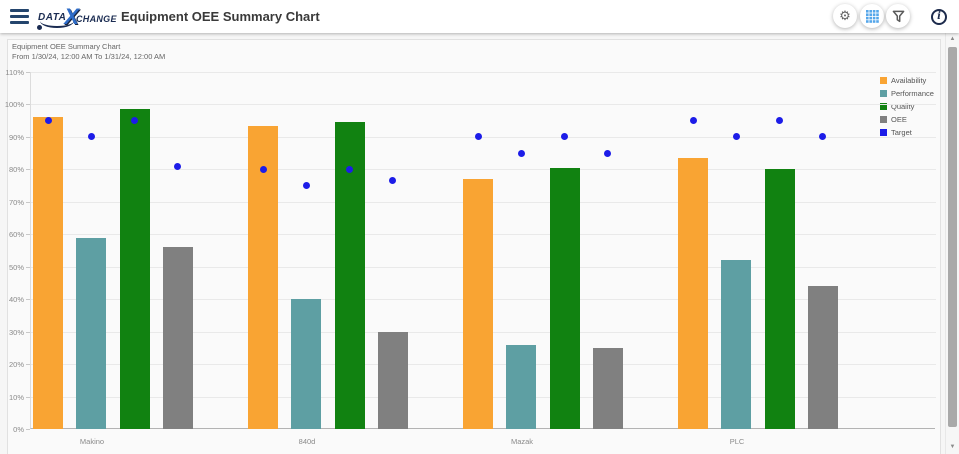 This screenshot has width=959, height=454. I want to click on legend-swatch-availability, so click(883, 80).